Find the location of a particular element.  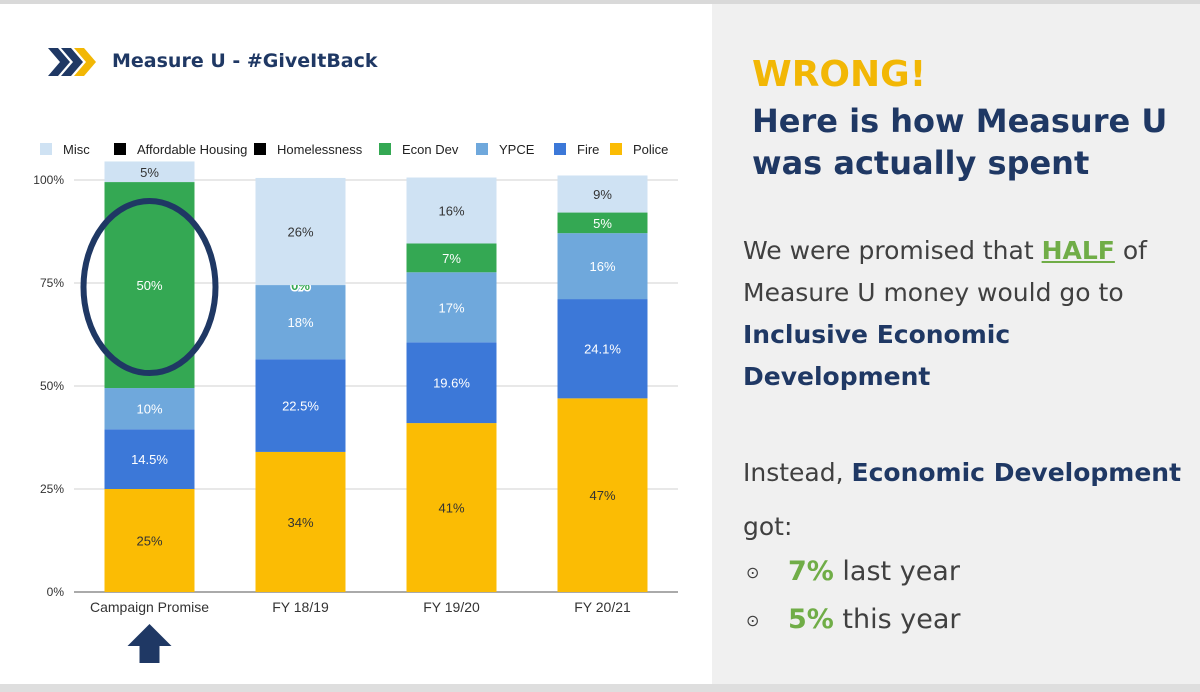

data-label-misc: 26% is located at coordinates (300, 232).